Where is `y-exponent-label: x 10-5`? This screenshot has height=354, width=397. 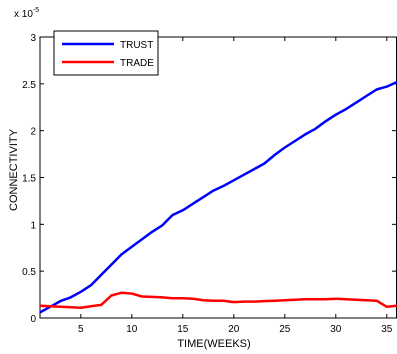 y-exponent-label: x 10-5 is located at coordinates (26, 13).